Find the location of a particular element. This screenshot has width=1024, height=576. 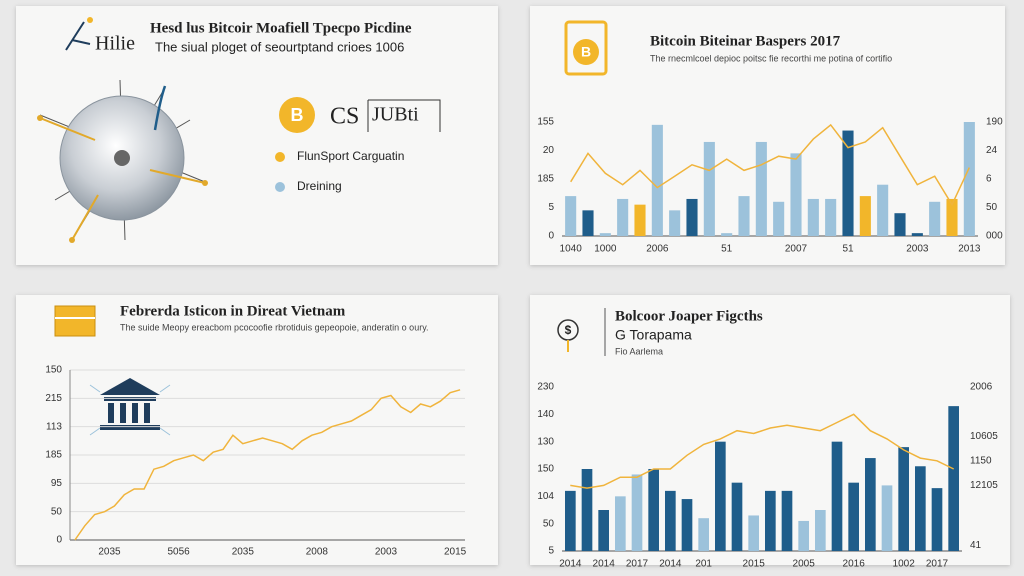

y-tick-label: 150 is located at coordinates (545, 469).